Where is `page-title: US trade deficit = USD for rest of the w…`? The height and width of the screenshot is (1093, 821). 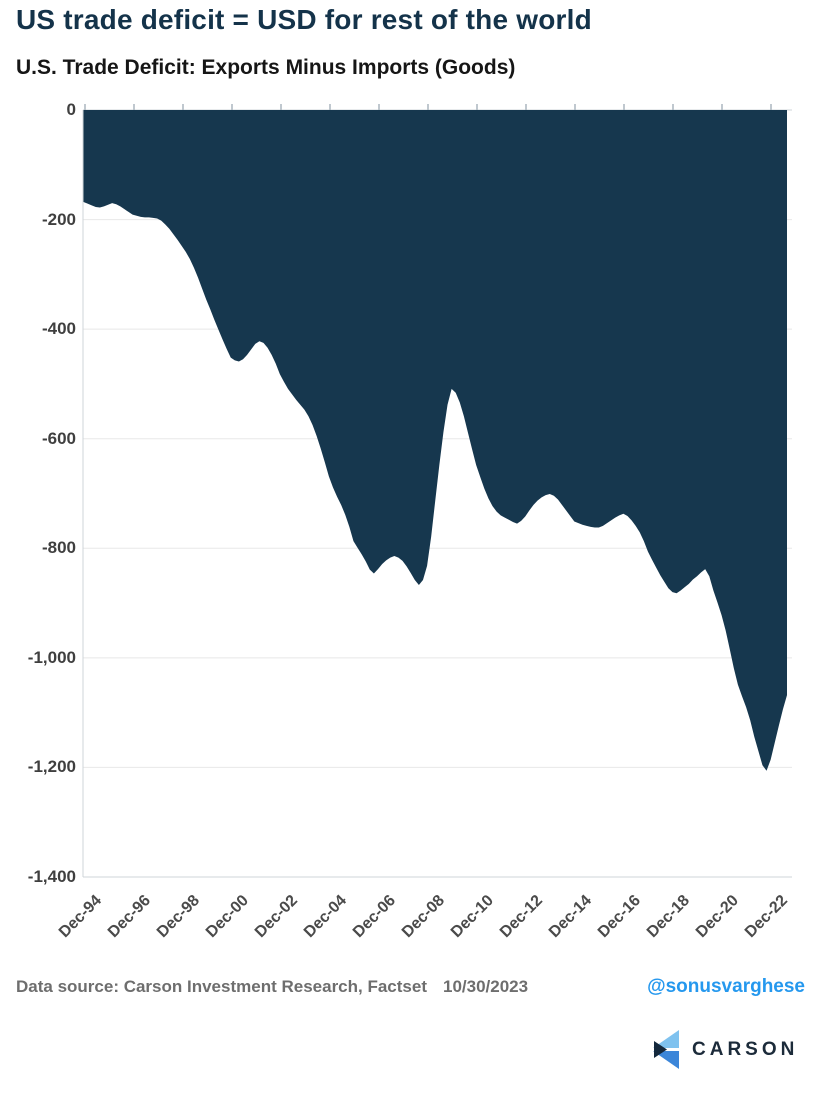 page-title: US trade deficit = USD for rest of the w… is located at coordinates (304, 19).